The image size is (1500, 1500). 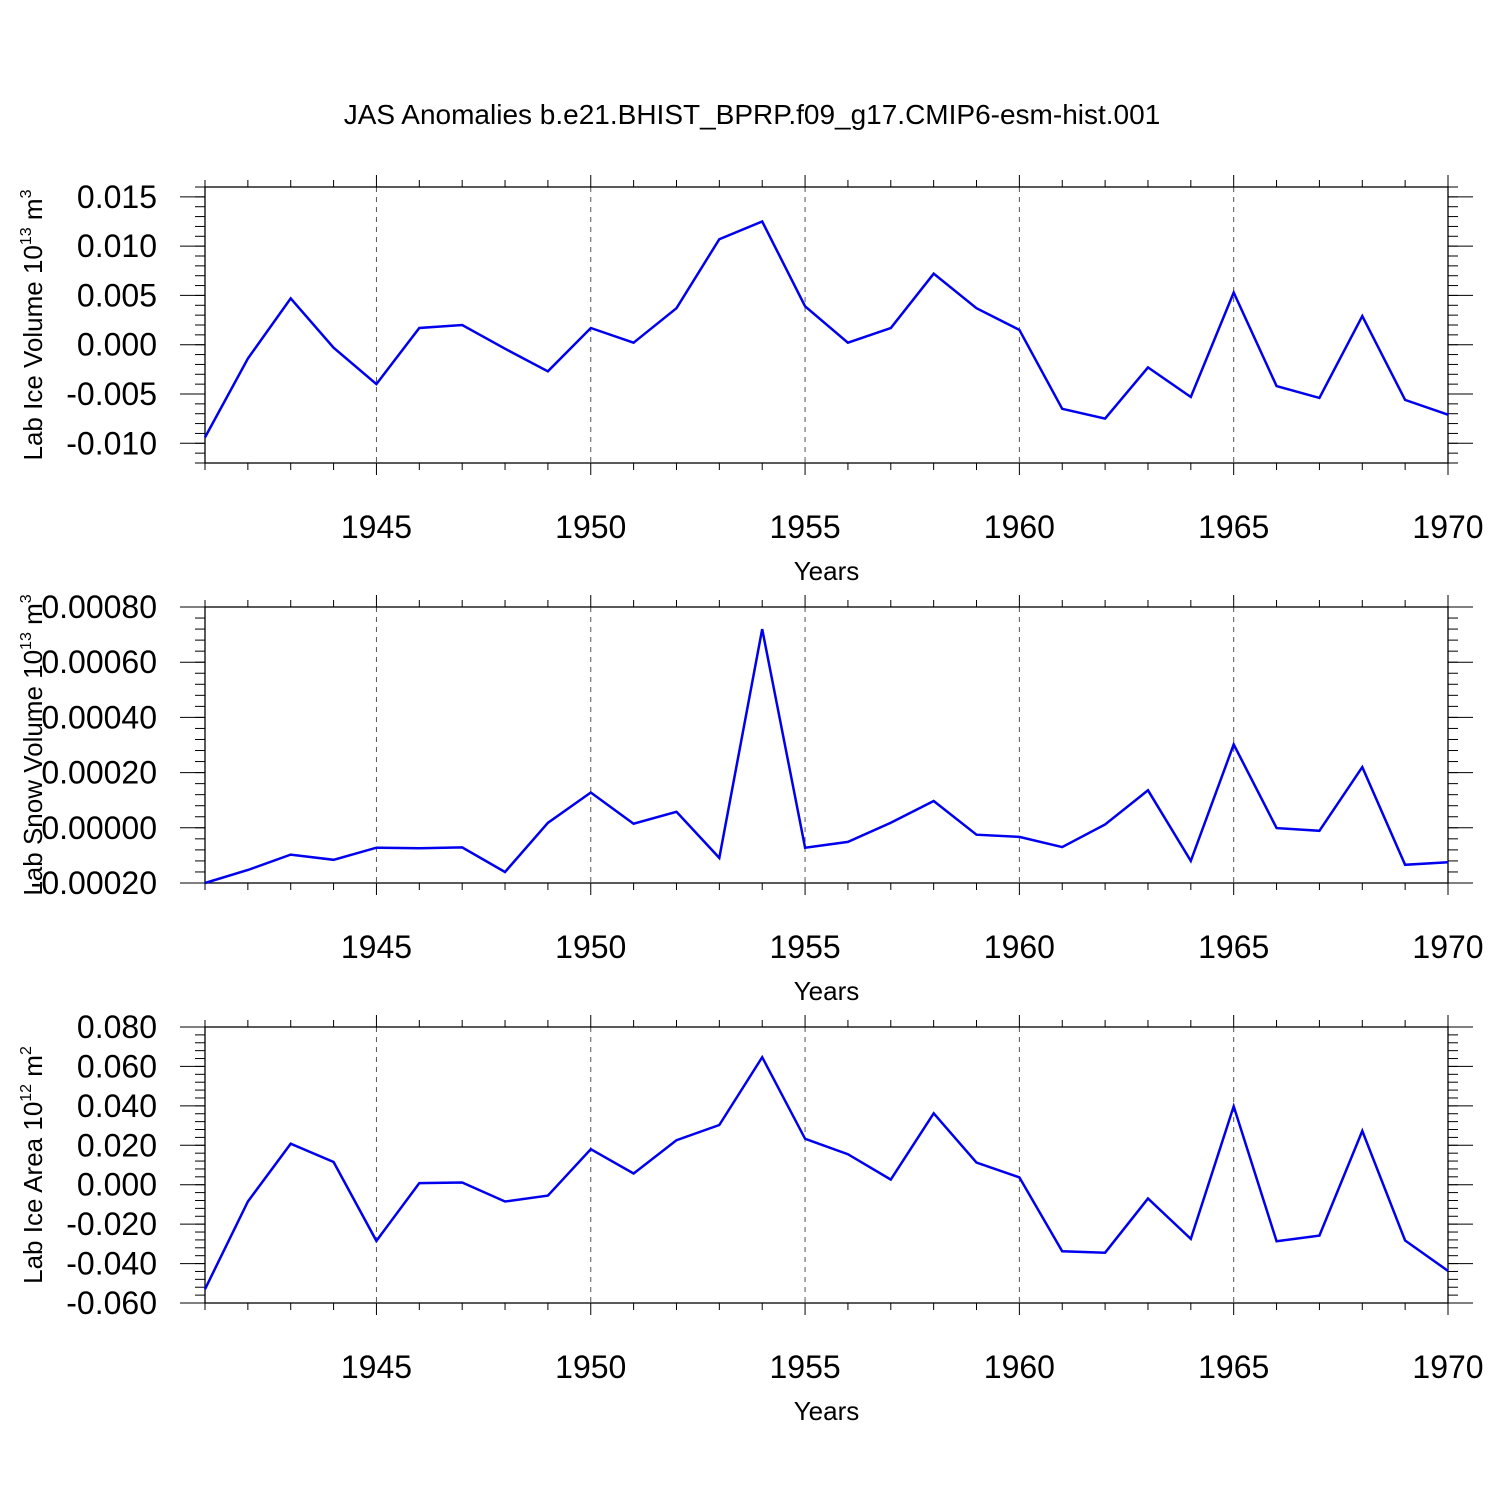 I want to click on panel-3-ytick-label: 0.020, so click(x=117, y=1145).